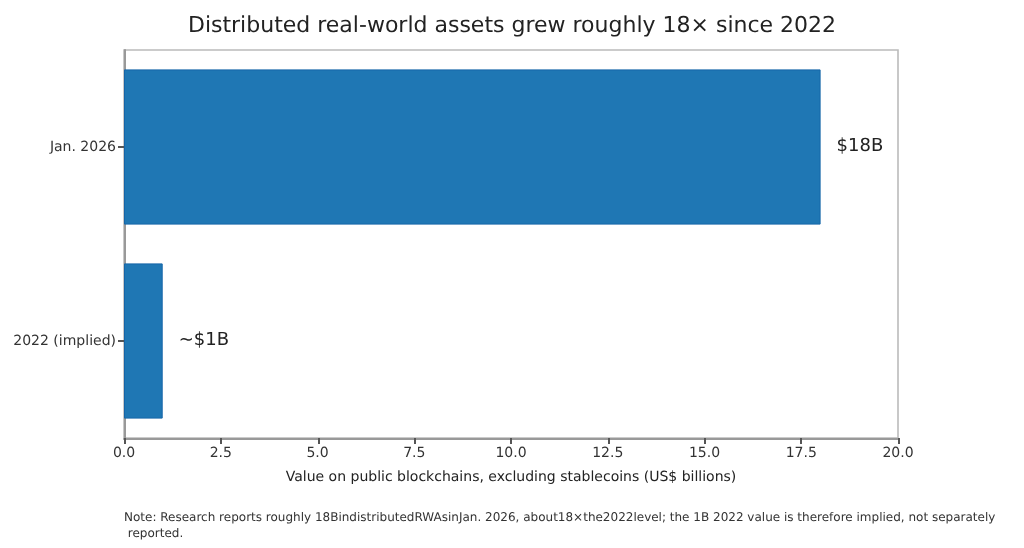 This screenshot has width=1024, height=548. I want to click on data-label: ~$1B, so click(204, 341).